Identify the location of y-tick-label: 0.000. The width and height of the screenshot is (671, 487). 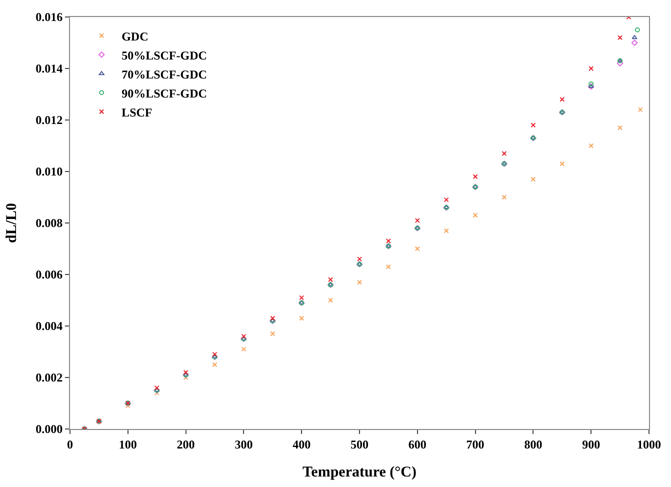
(49, 429).